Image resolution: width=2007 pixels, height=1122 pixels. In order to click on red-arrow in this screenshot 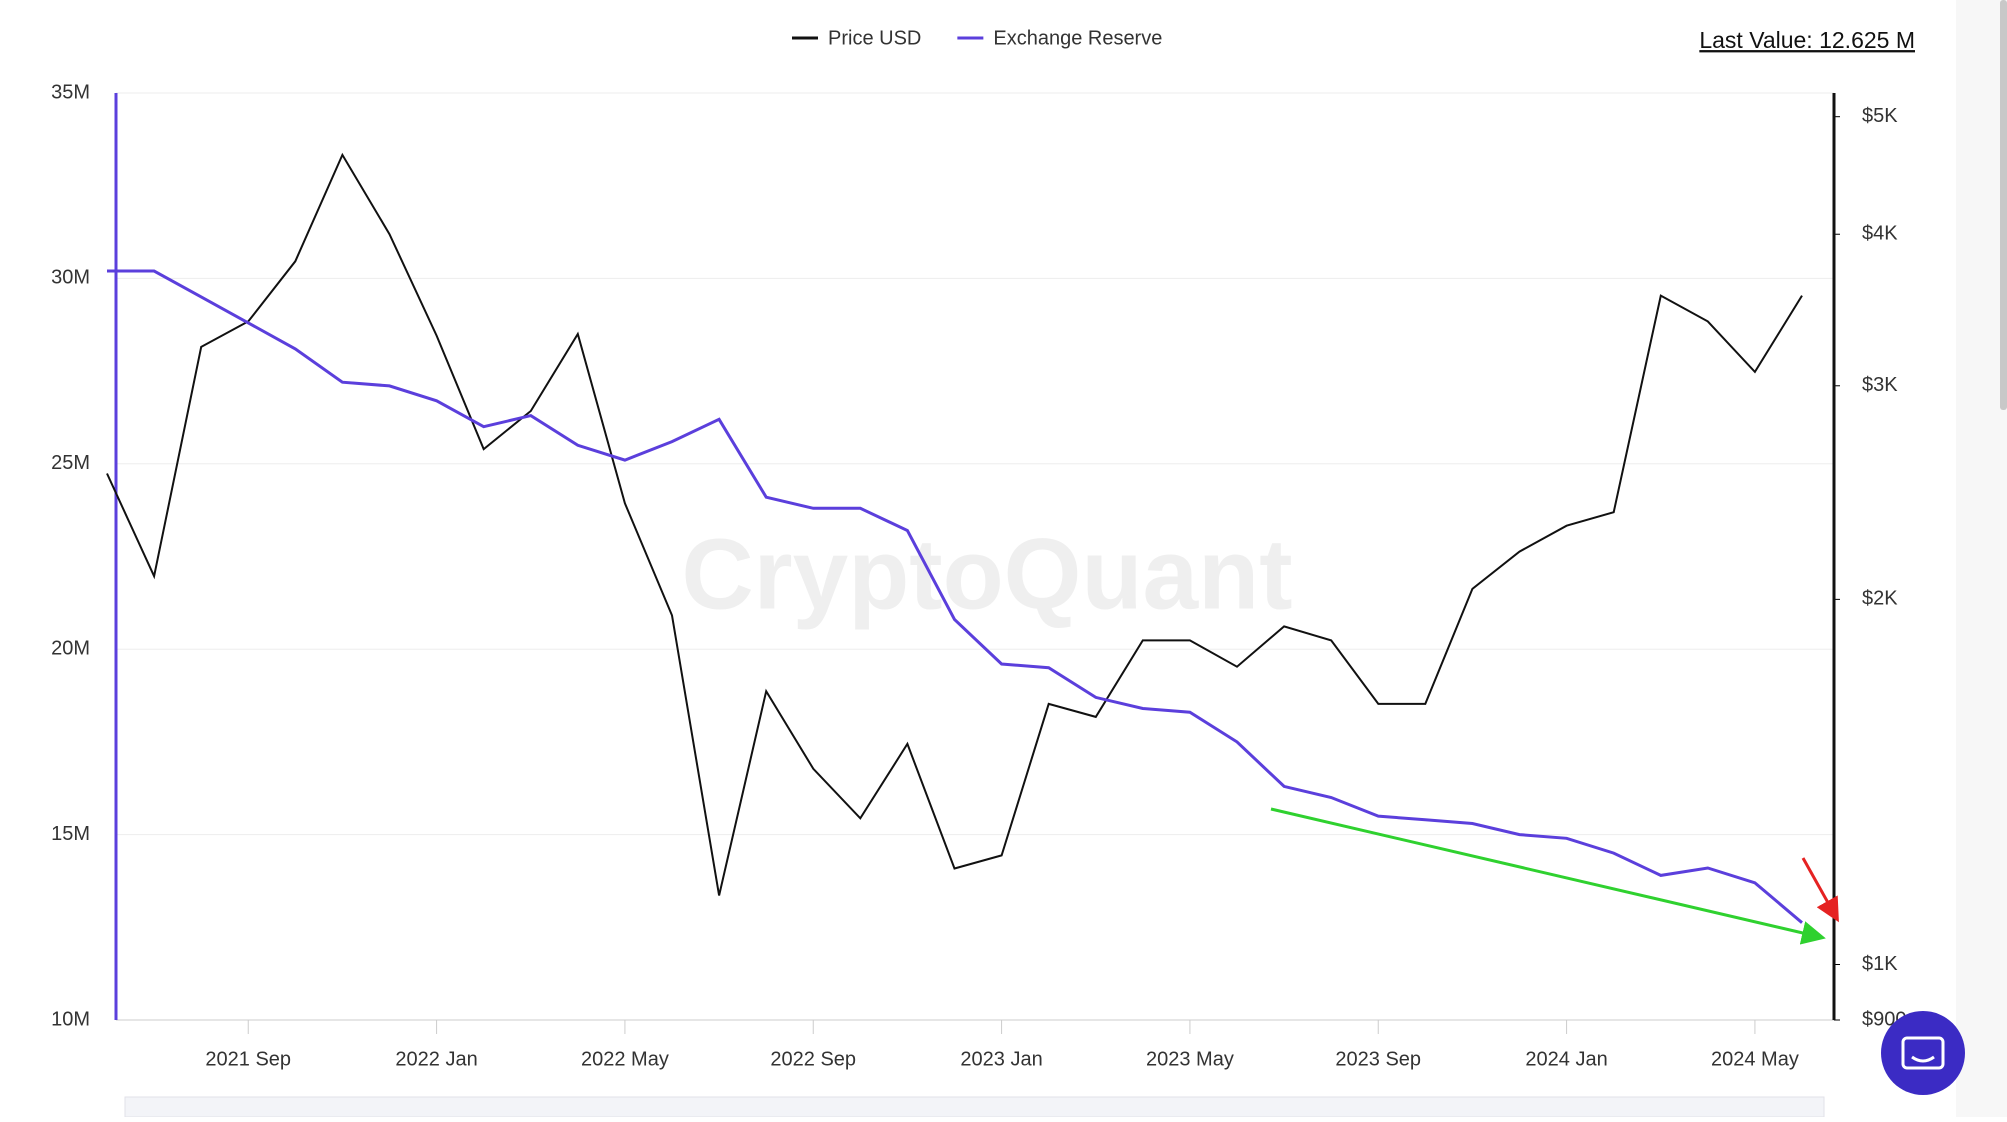, I will do `click(1820, 890)`.